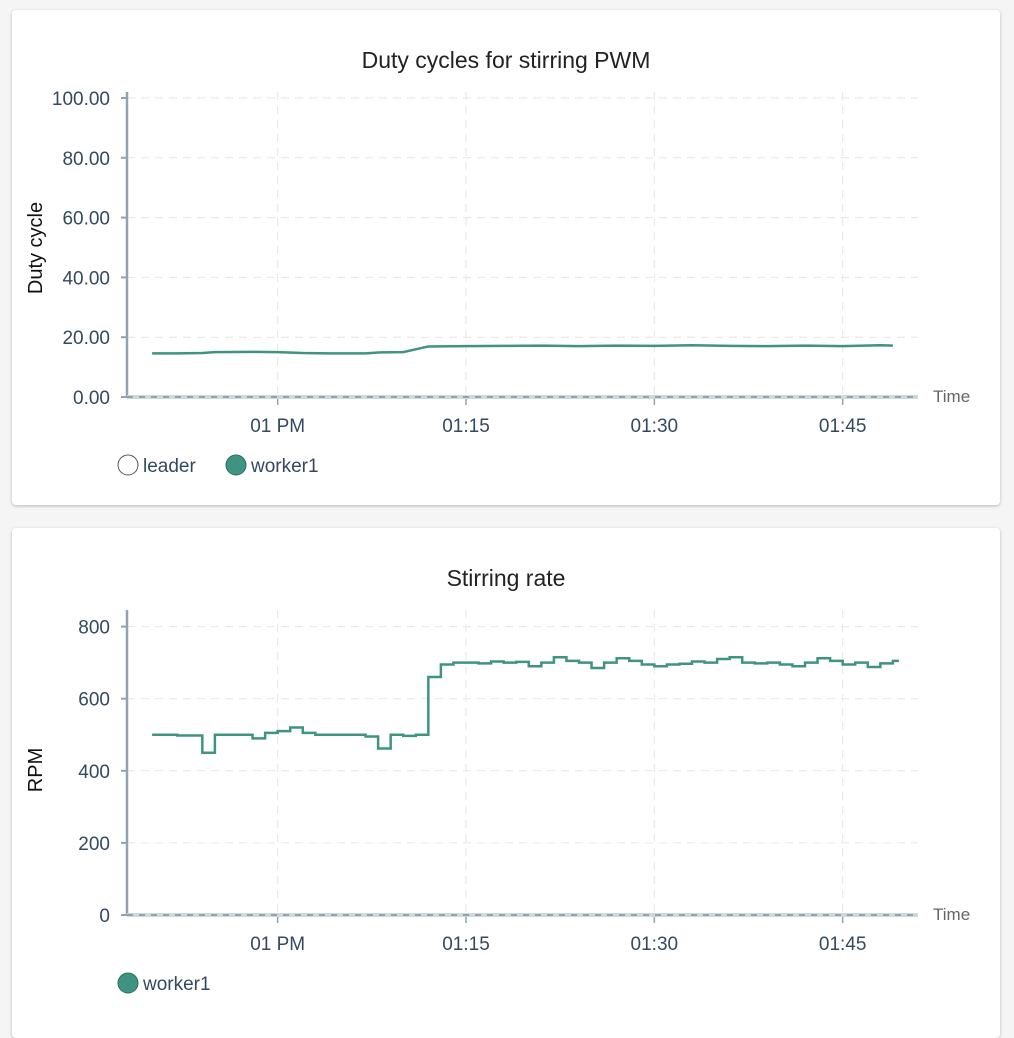 The height and width of the screenshot is (1038, 1014). What do you see at coordinates (94, 700) in the screenshot?
I see `y-tick-label: 600` at bounding box center [94, 700].